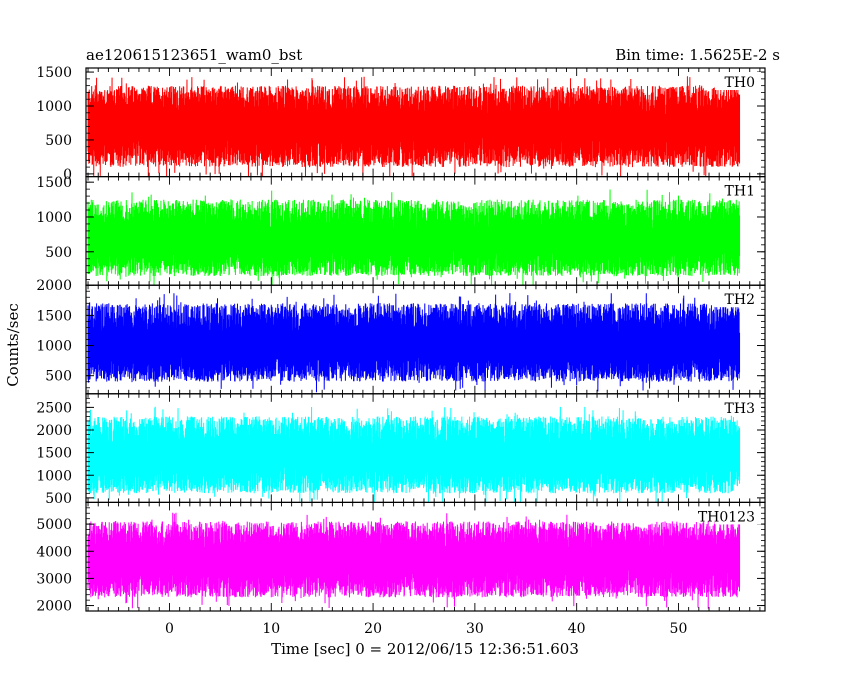 This screenshot has width=850, height=680. What do you see at coordinates (54, 408) in the screenshot?
I see `y-tick-label: 2500` at bounding box center [54, 408].